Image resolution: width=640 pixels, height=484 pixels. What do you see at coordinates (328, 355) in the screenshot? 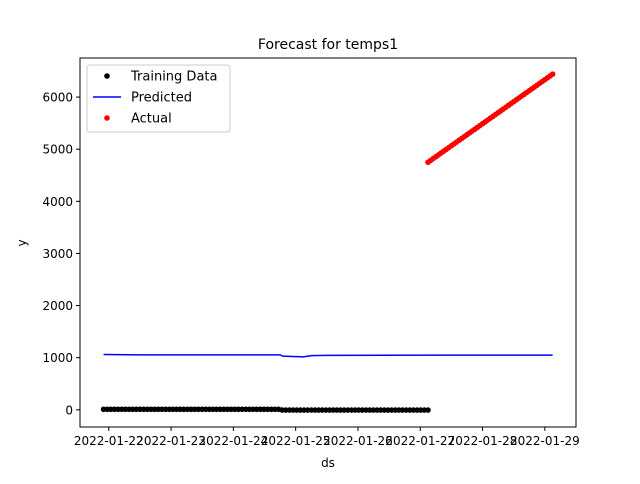
I see `predicted-line` at bounding box center [328, 355].